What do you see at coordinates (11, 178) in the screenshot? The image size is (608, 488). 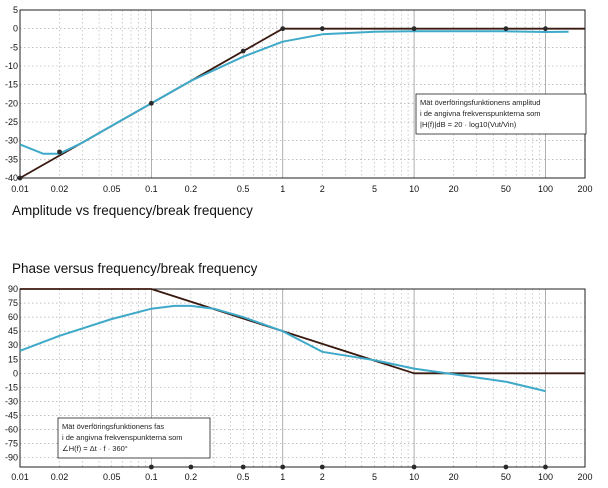 I see `y-tick-label: -40` at bounding box center [11, 178].